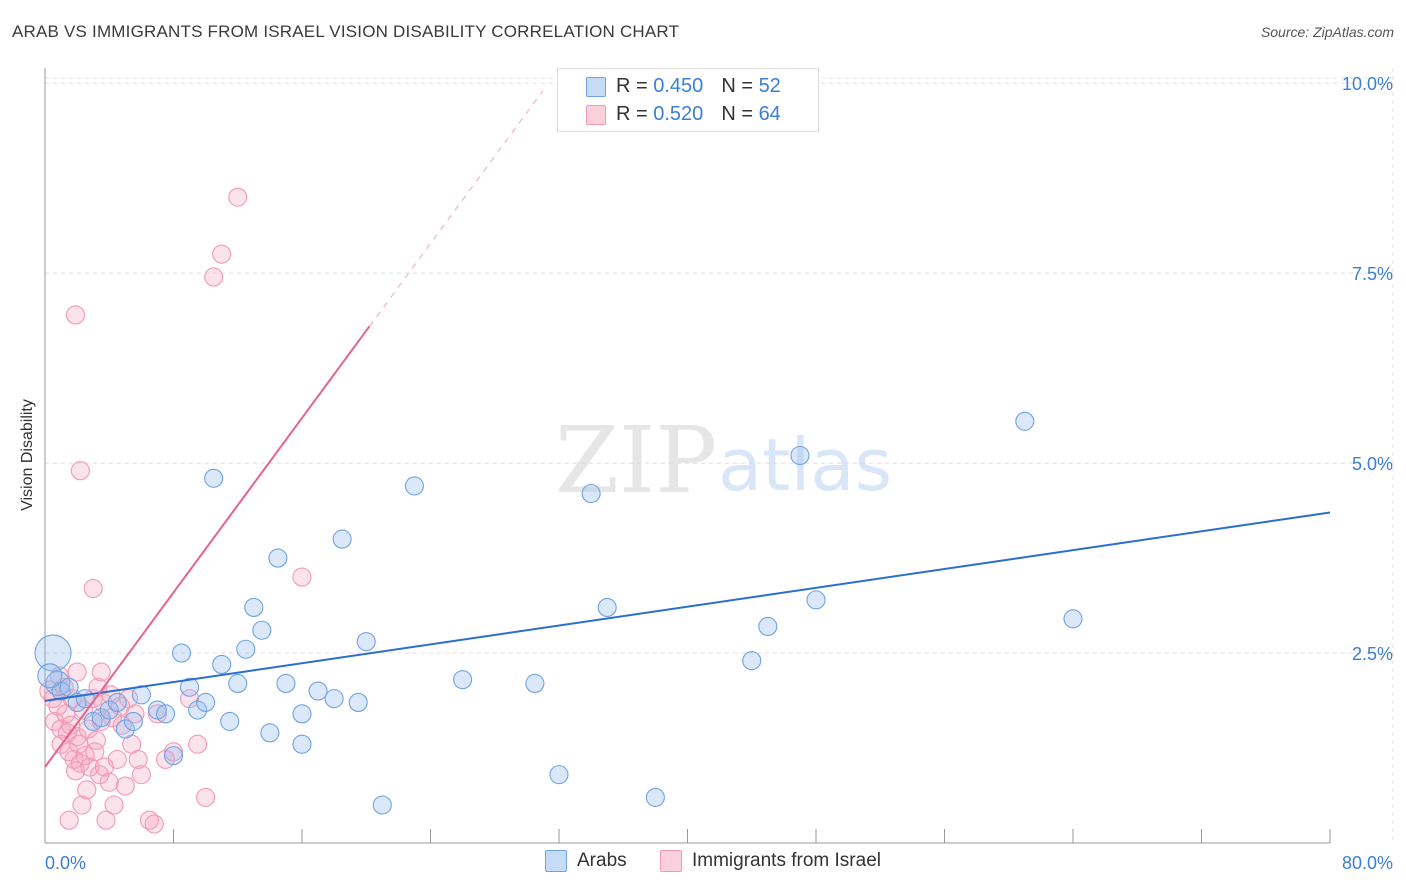 Image resolution: width=1406 pixels, height=892 pixels. I want to click on legend-row-immigrants: R = 0.520 N = 64, so click(698, 114).